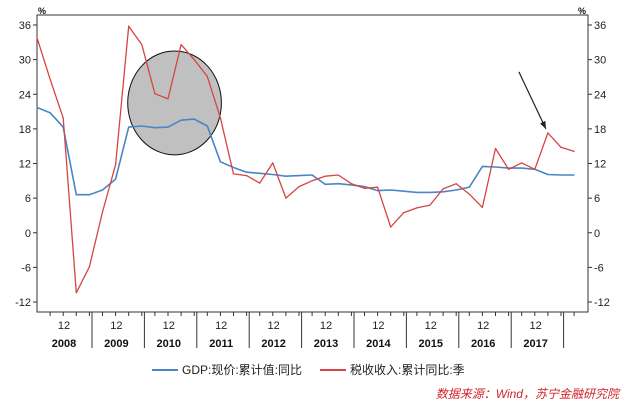  I want to click on x-year-label-9: 2017, so click(535, 344).